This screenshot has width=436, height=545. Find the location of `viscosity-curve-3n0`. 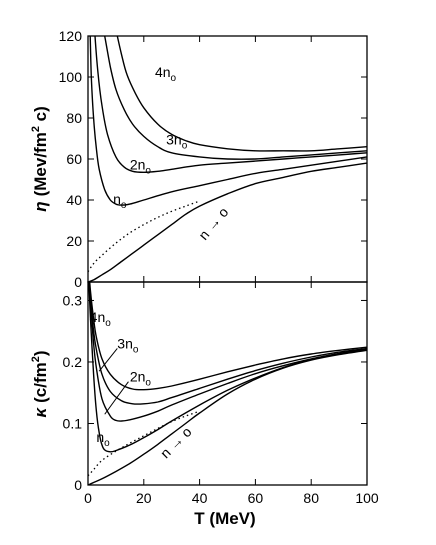

viscosity-curve-3n0 is located at coordinates (235, 98).